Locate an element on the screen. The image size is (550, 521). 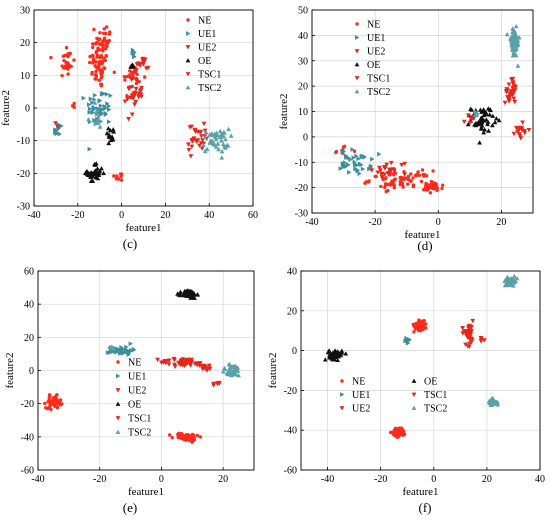
legend: NE UE1 UE2 OE TSC1 TSC2 is located at coordinates (133, 398).